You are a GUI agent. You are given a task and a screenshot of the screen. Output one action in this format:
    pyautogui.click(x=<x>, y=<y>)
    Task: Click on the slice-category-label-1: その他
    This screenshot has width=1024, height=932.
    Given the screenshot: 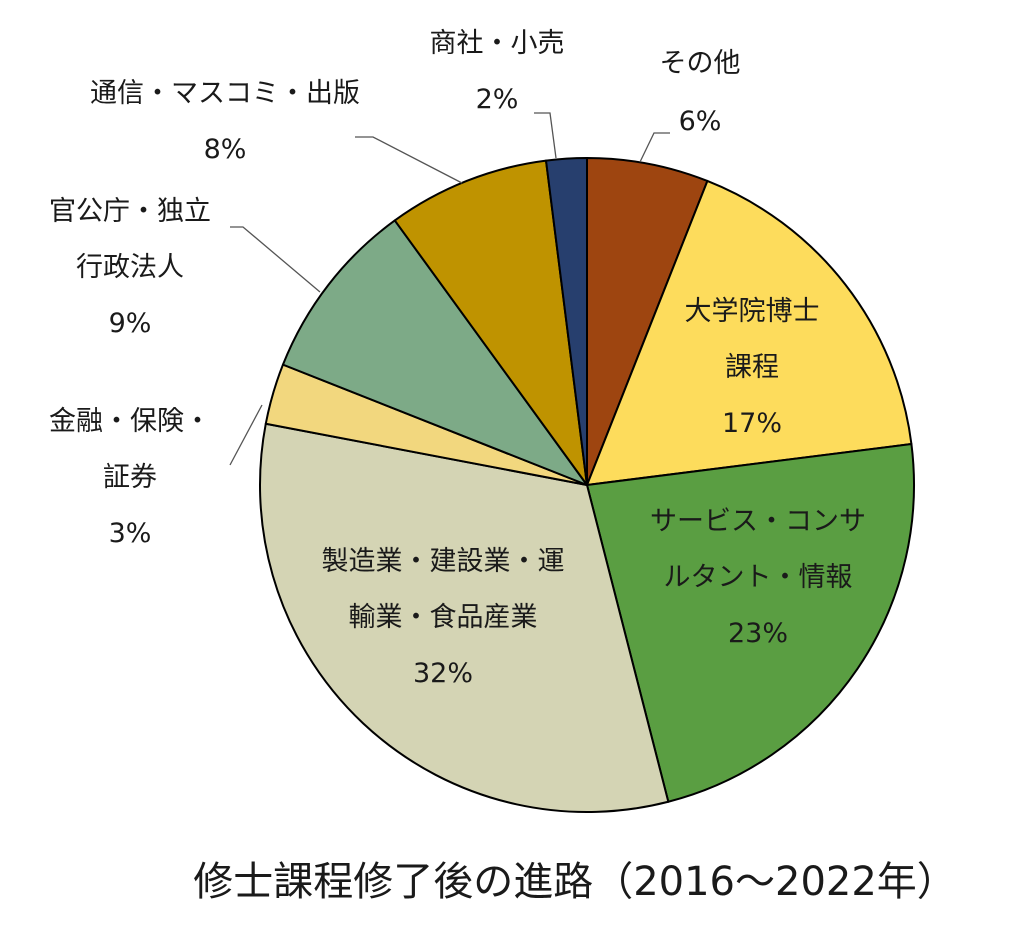 What is the action you would take?
    pyautogui.click(x=700, y=63)
    